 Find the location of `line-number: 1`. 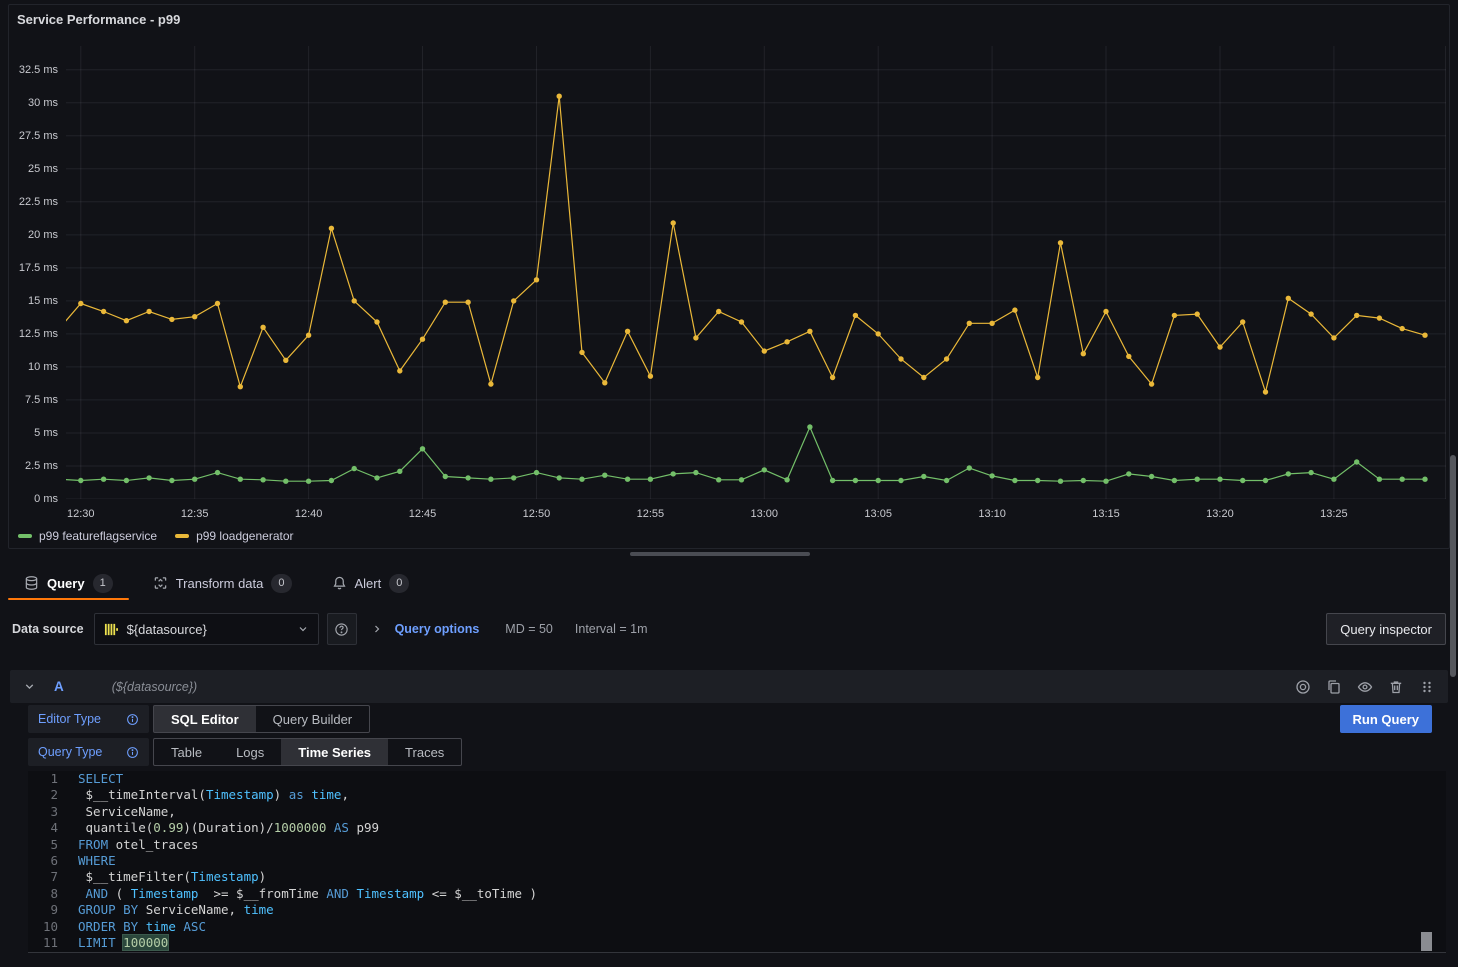

line-number: 1 is located at coordinates (54, 778).